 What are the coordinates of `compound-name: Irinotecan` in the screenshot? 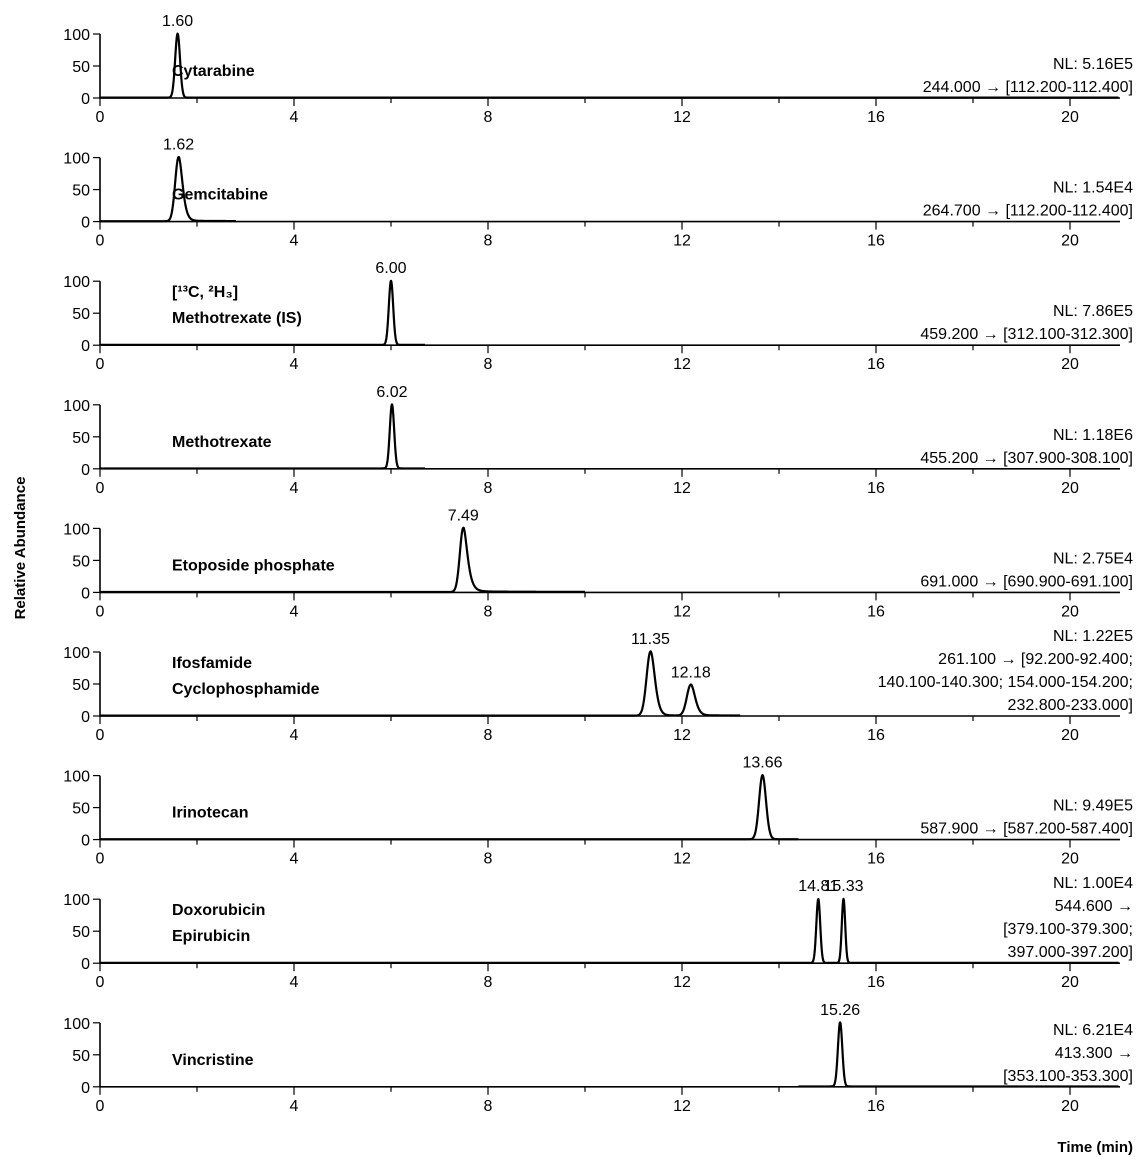 It's located at (210, 813).